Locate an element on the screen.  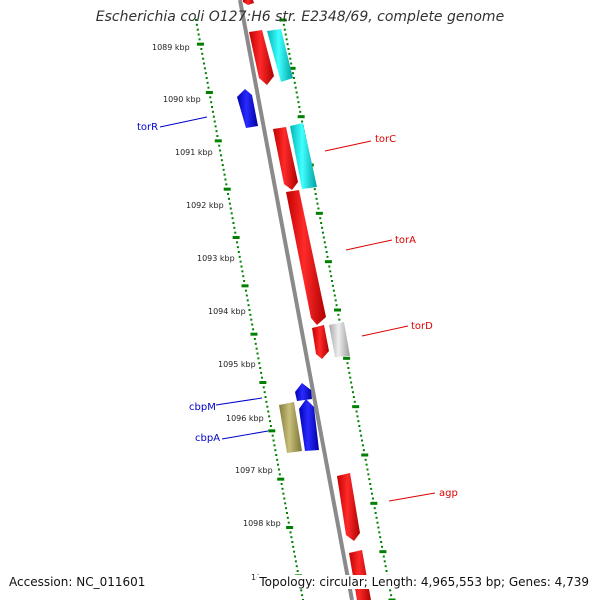
gene-cbpA is located at coordinates (309, 425).